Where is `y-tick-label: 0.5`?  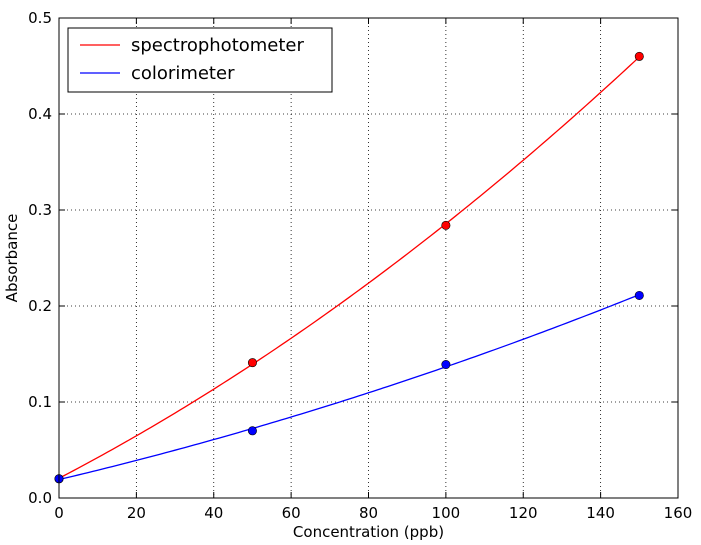 y-tick-label: 0.5 is located at coordinates (40, 18).